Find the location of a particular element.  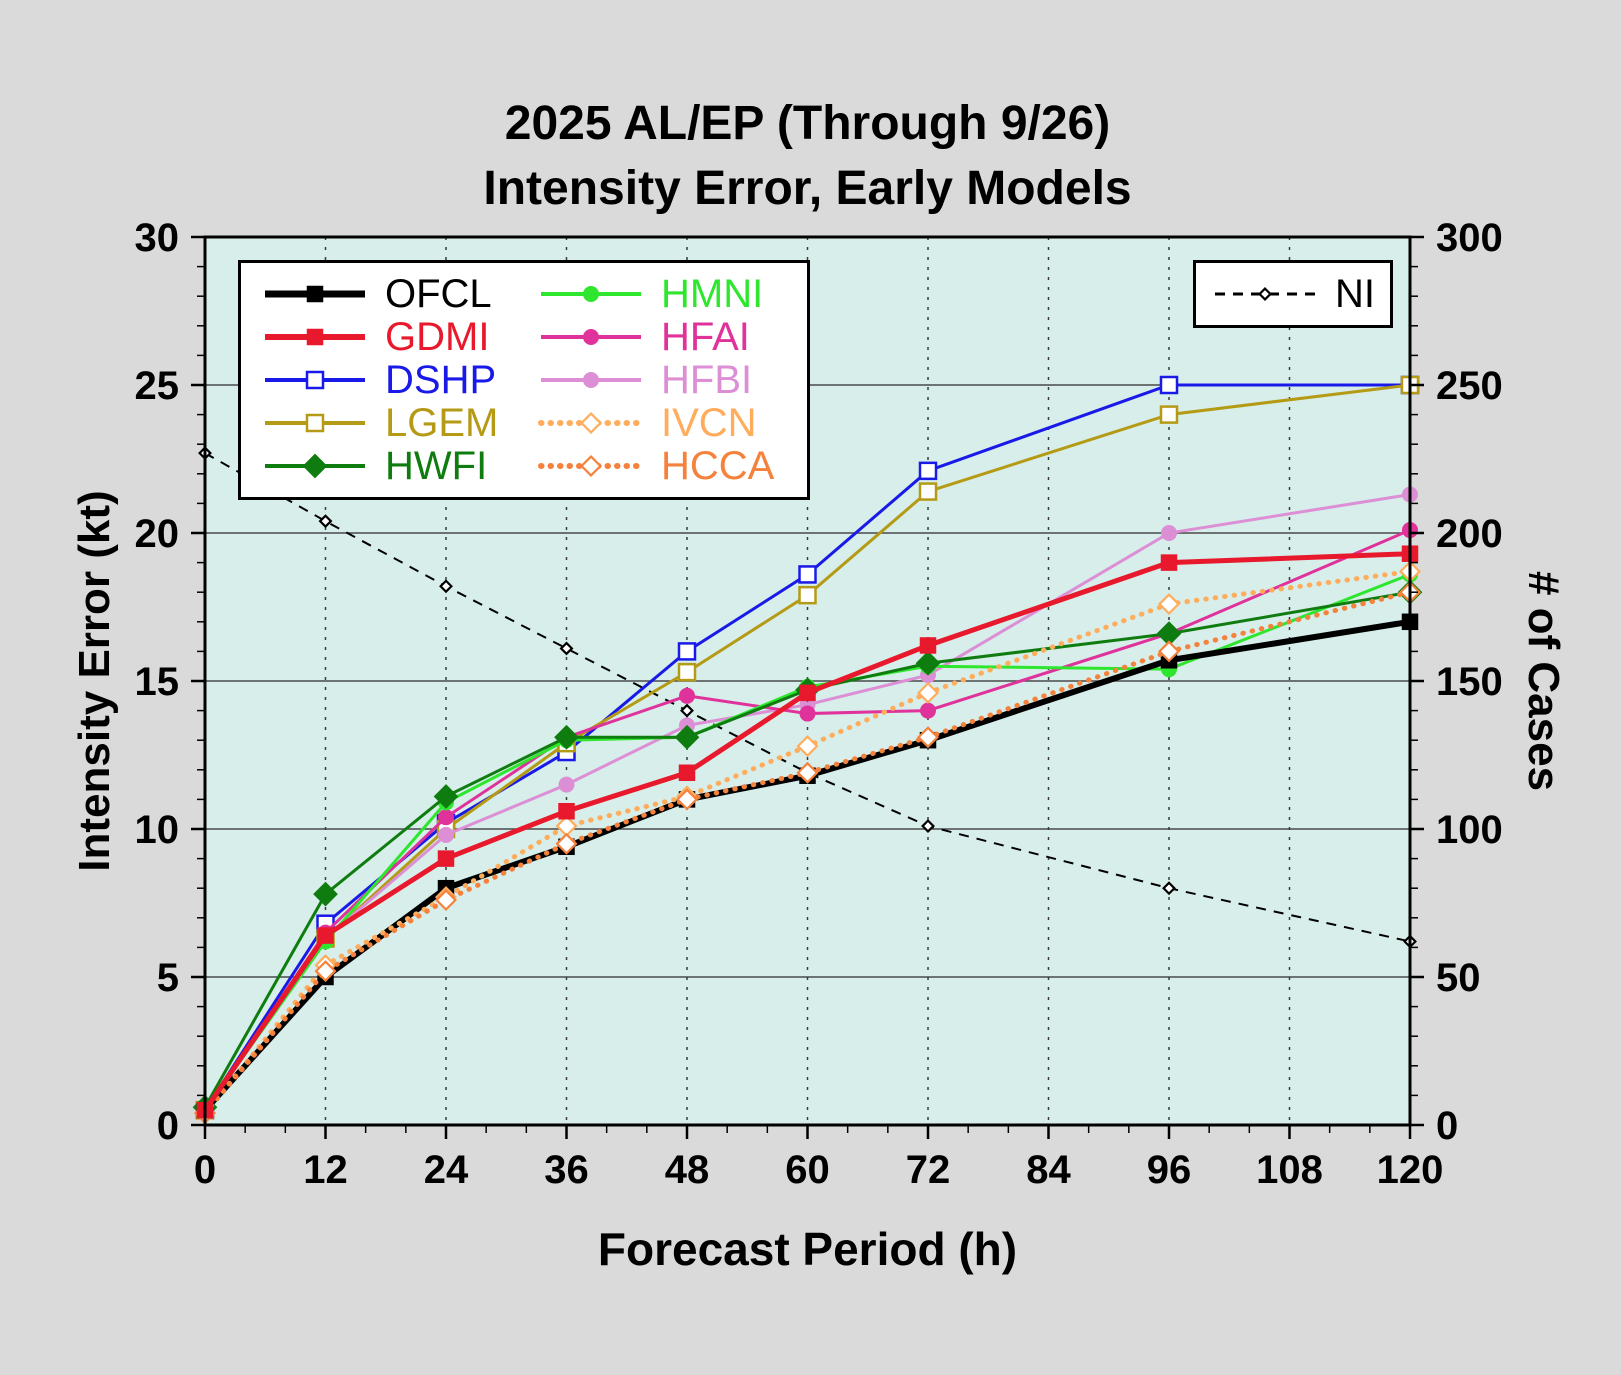

x-tick-label: 36 is located at coordinates (566, 1170).